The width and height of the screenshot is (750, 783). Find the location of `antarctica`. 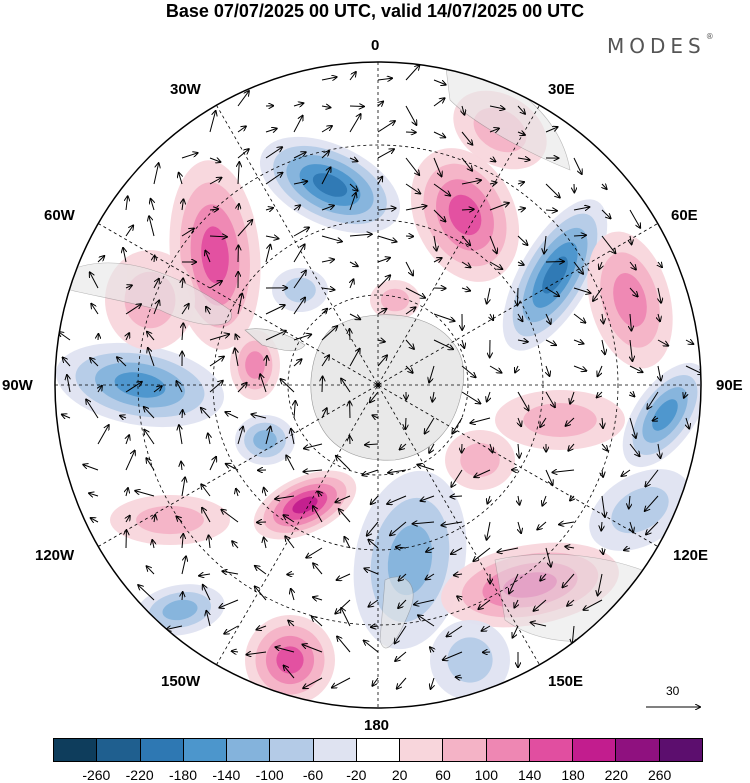

antarctica is located at coordinates (387, 387).